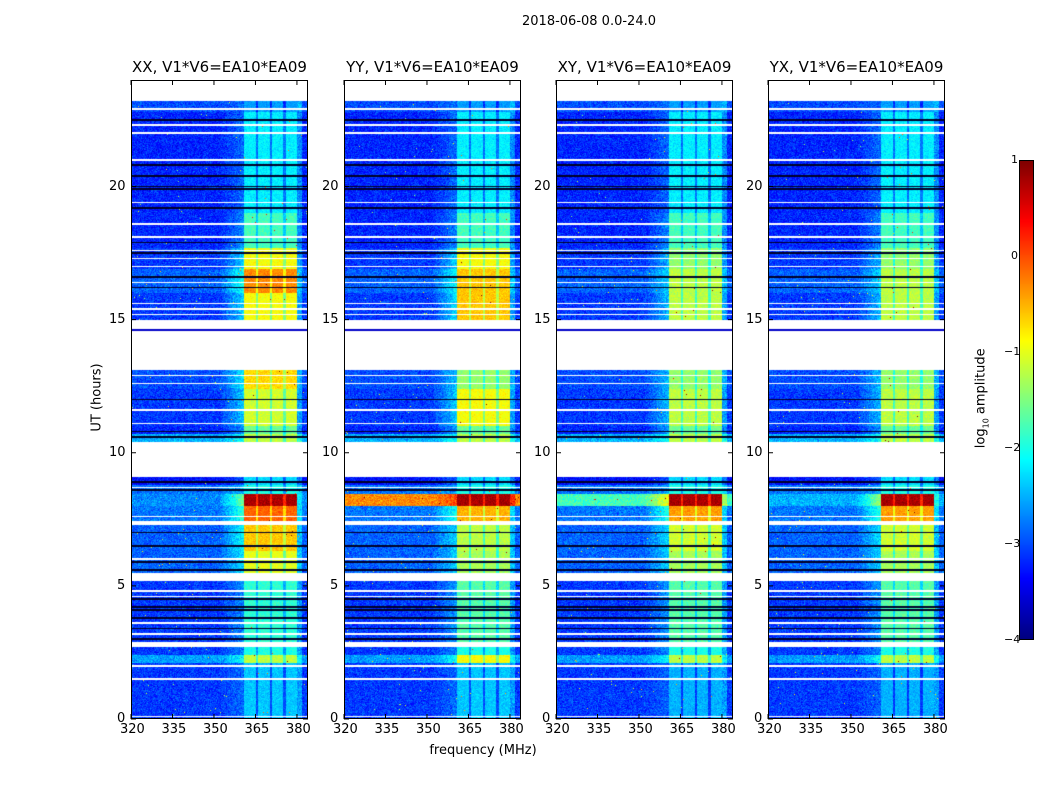  Describe the element at coordinates (589, 21) in the screenshot. I see `figure-title: 2018-06-08 0.0-24.0` at that location.